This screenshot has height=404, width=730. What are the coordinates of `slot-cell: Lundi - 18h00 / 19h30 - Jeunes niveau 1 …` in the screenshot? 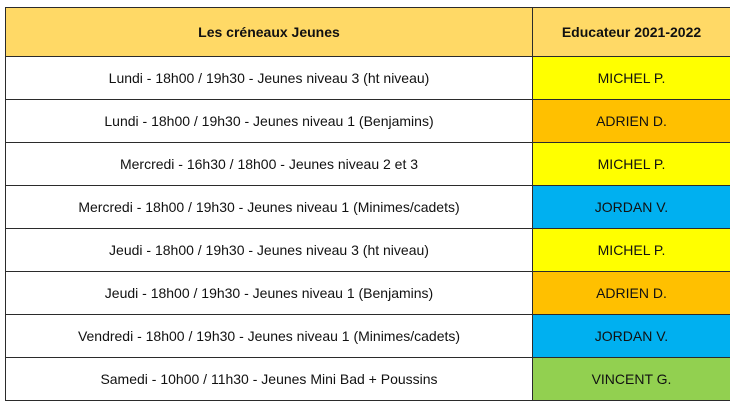 It's located at (269, 121).